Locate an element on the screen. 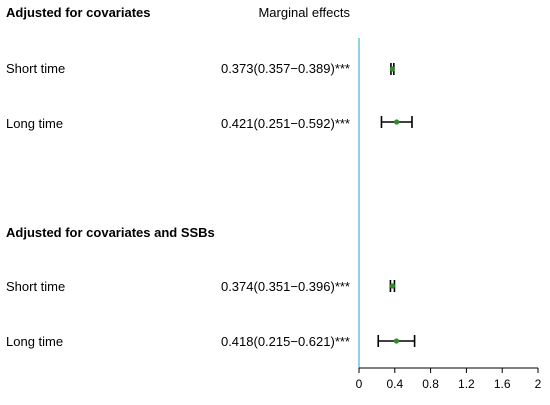 The image size is (550, 405). row-effect-long-time-1: 0.421(0.251−0.592)*** is located at coordinates (285, 123).